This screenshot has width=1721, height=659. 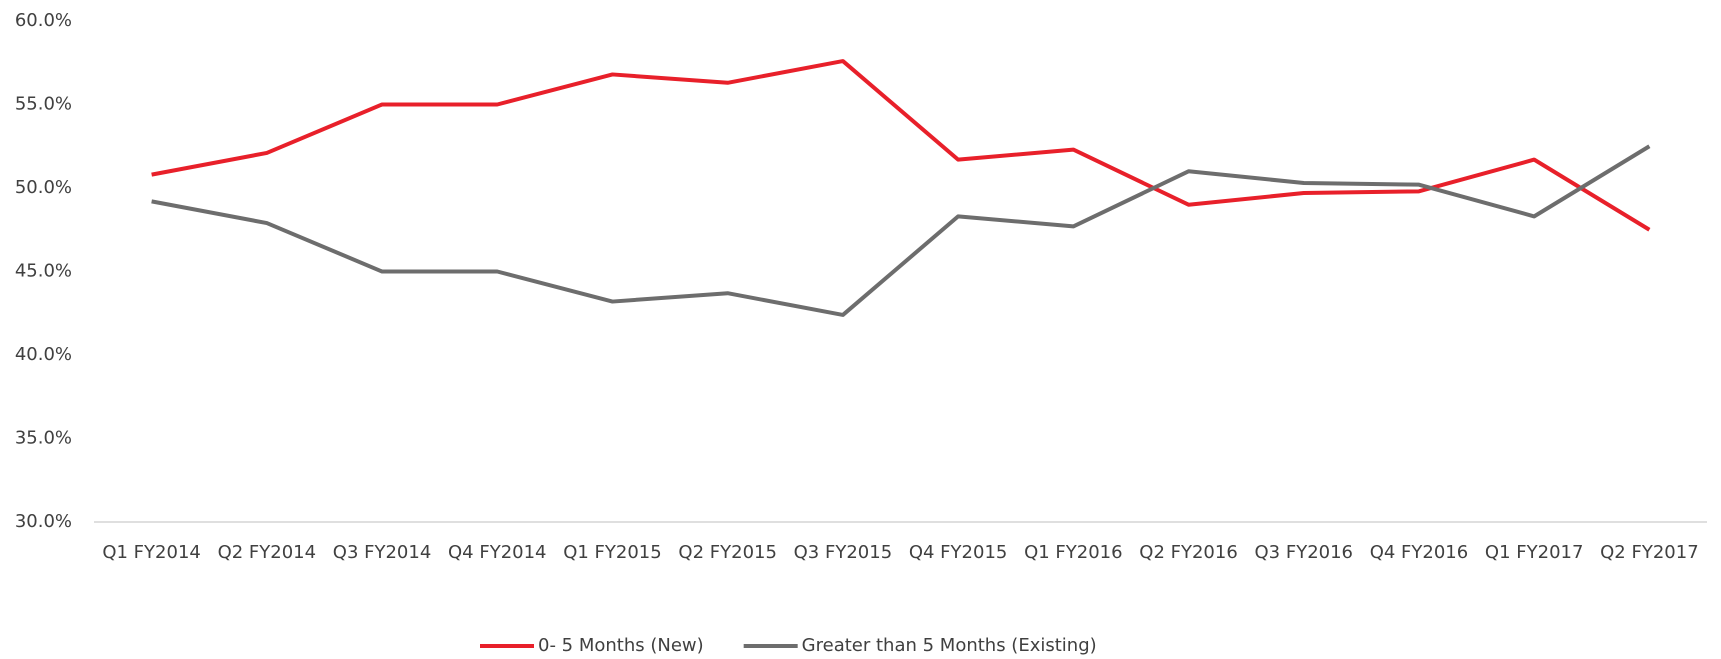 What do you see at coordinates (1188, 552) in the screenshot?
I see `x-tick-label: Q2 FY2016` at bounding box center [1188, 552].